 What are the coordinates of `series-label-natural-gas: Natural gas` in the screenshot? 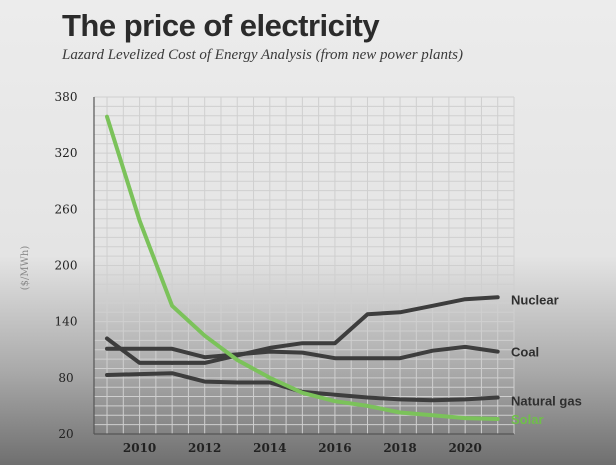 It's located at (546, 400).